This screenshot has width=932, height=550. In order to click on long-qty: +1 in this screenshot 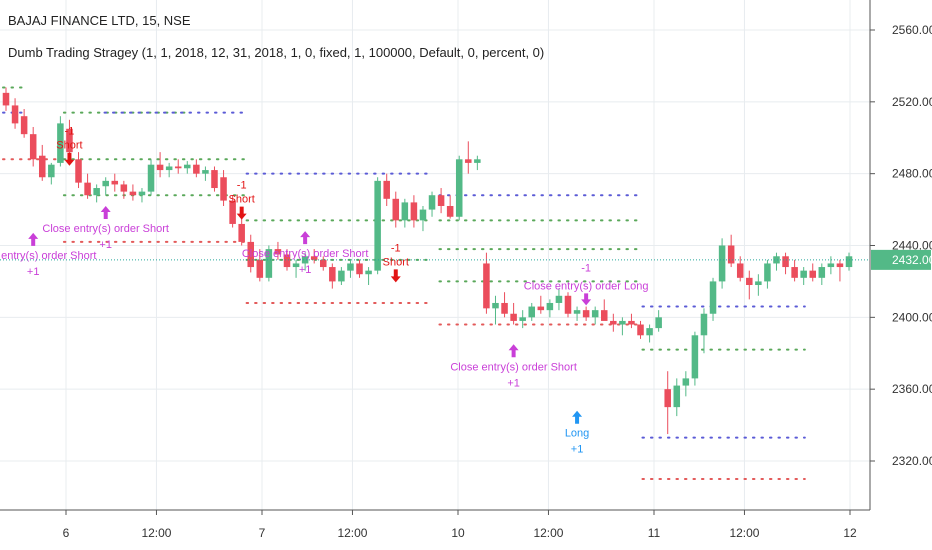, I will do `click(577, 450)`.